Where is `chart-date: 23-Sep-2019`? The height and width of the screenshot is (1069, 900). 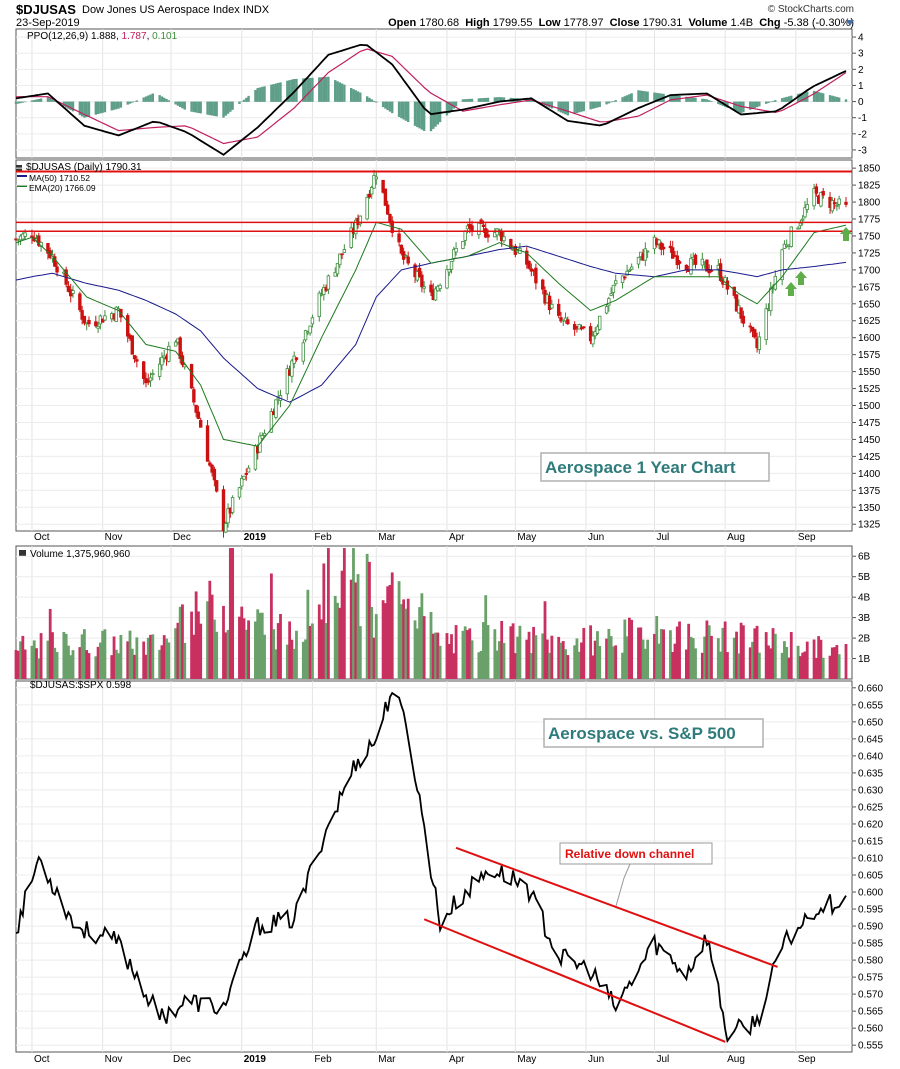
chart-date: 23-Sep-2019 is located at coordinates (48, 23).